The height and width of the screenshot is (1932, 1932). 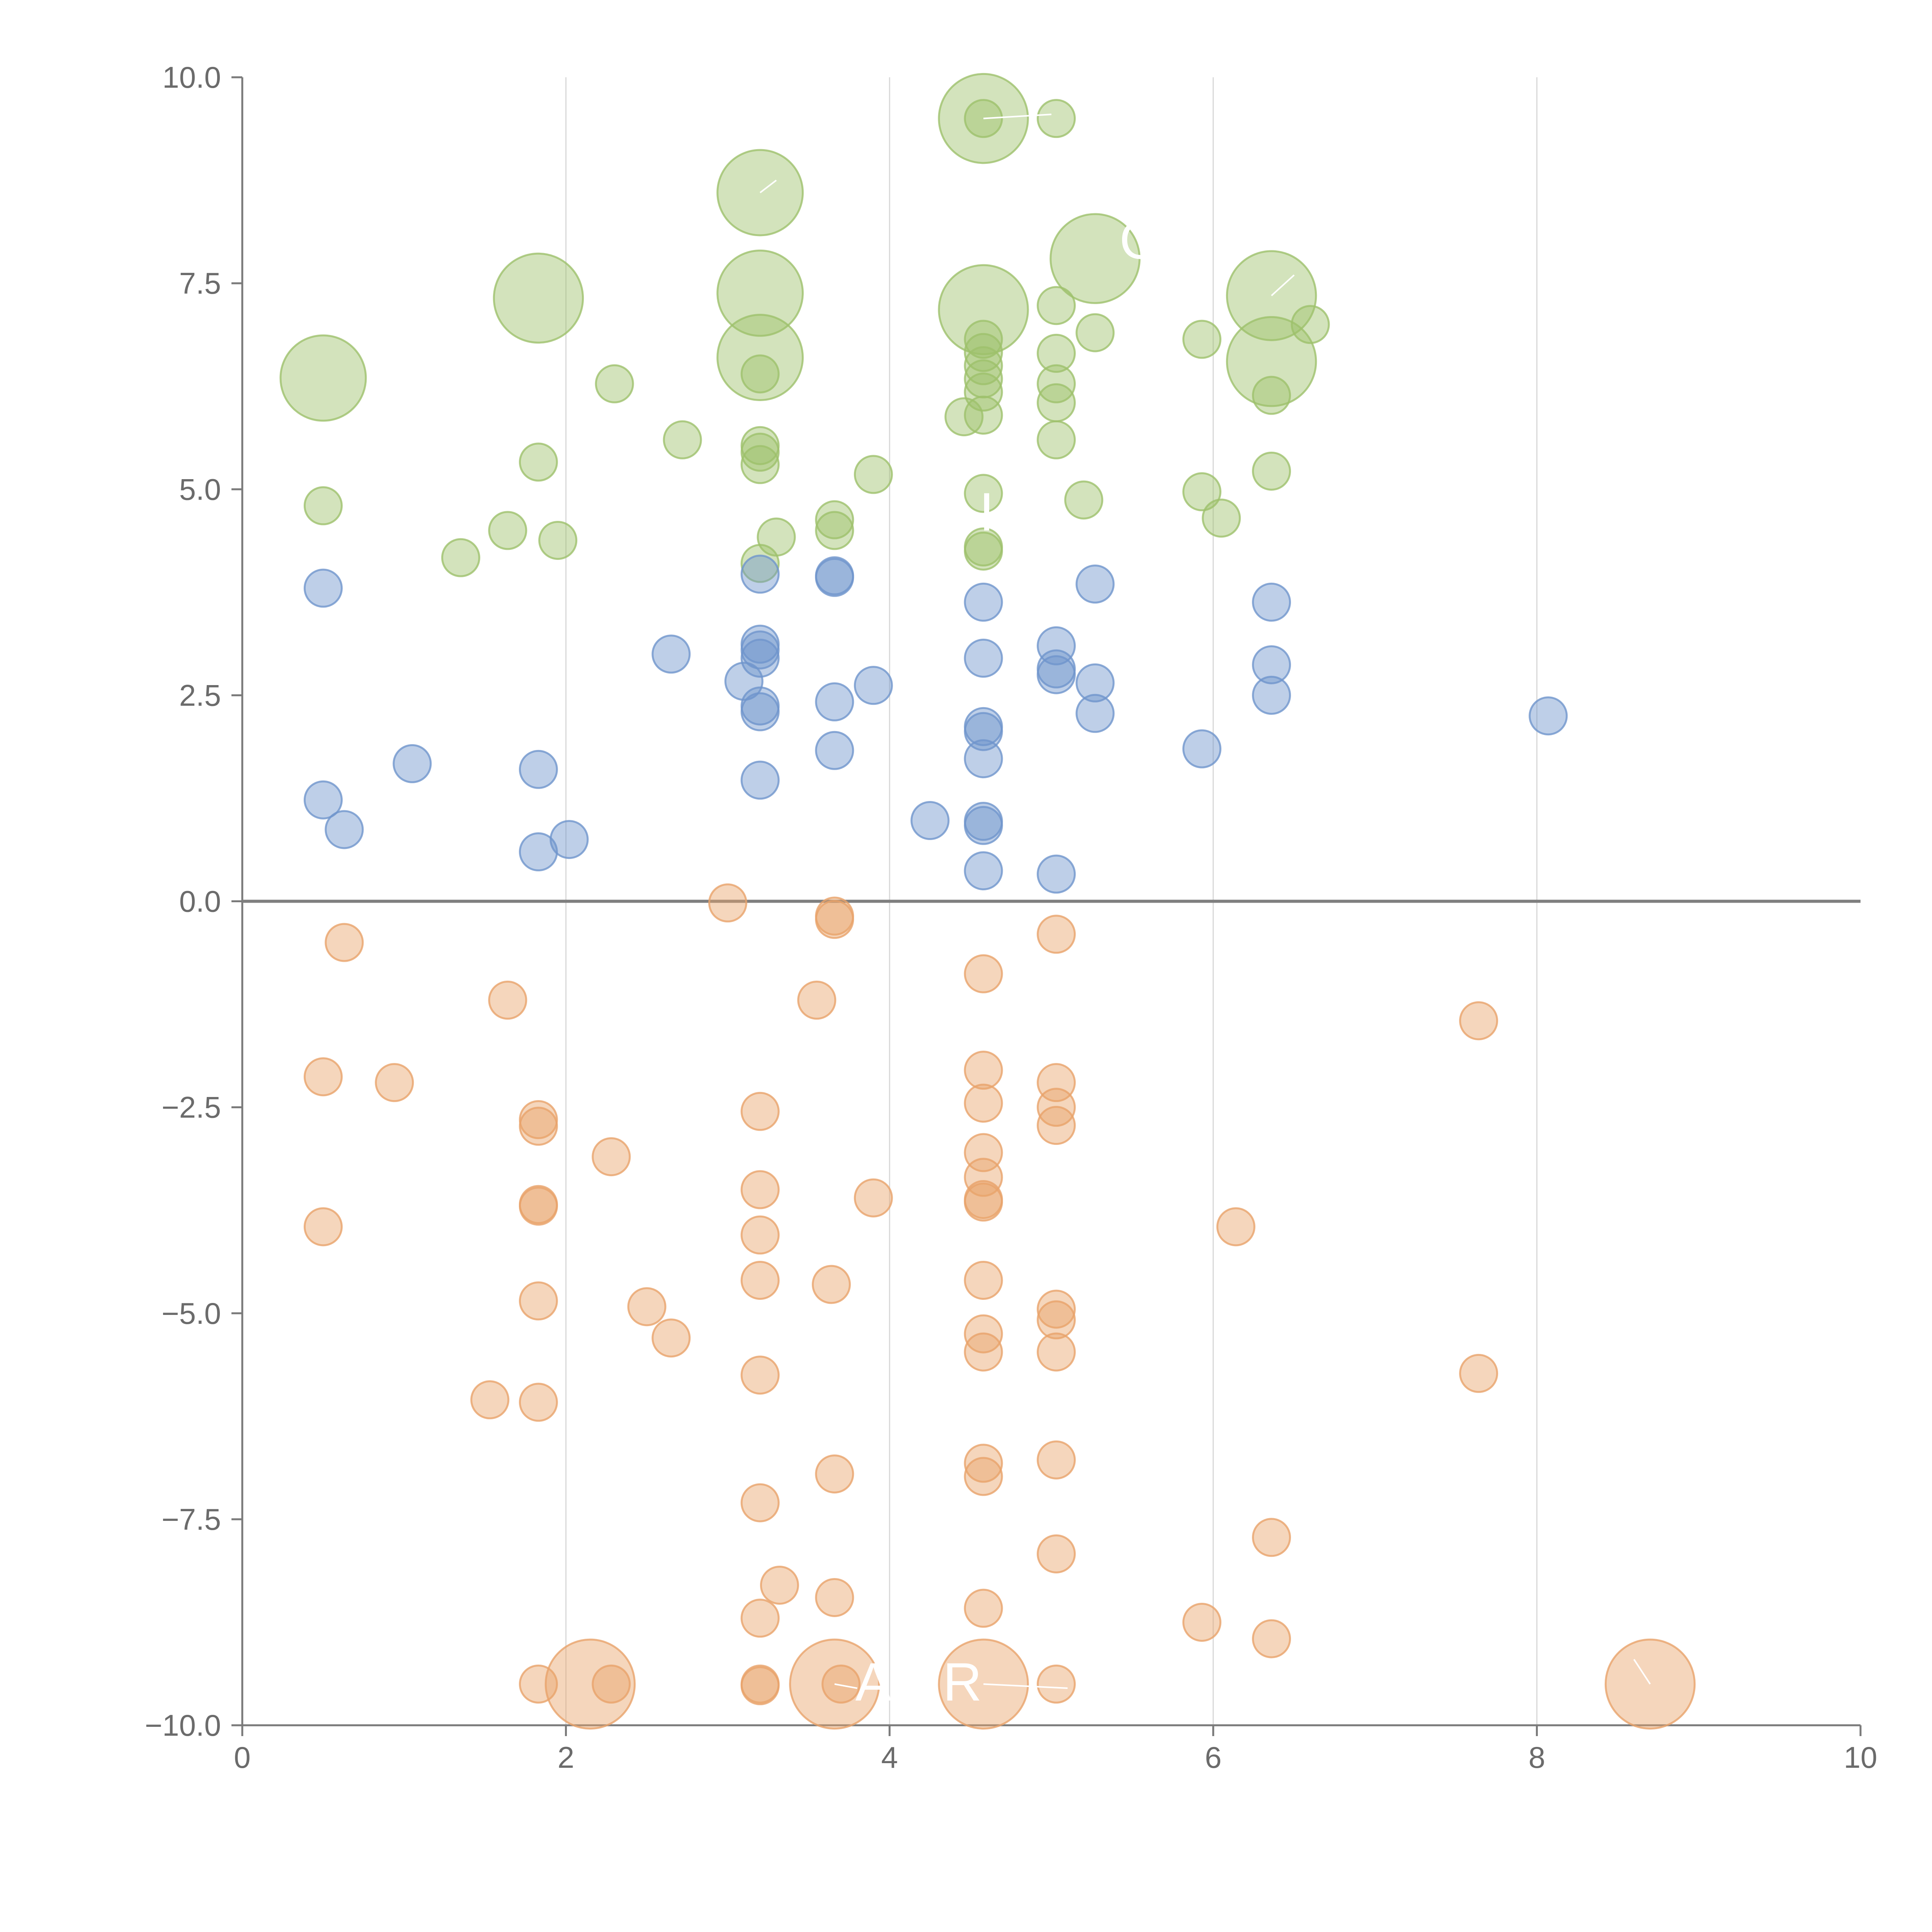 What do you see at coordinates (963, 1682) in the screenshot?
I see `annotation-label: R` at bounding box center [963, 1682].